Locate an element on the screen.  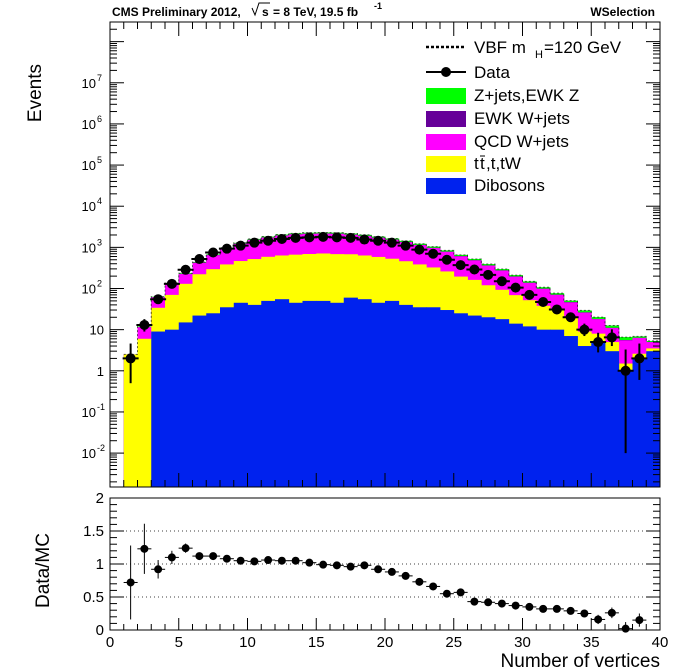
ratio-y-tick-label-4: 2 is located at coordinates (100, 498).